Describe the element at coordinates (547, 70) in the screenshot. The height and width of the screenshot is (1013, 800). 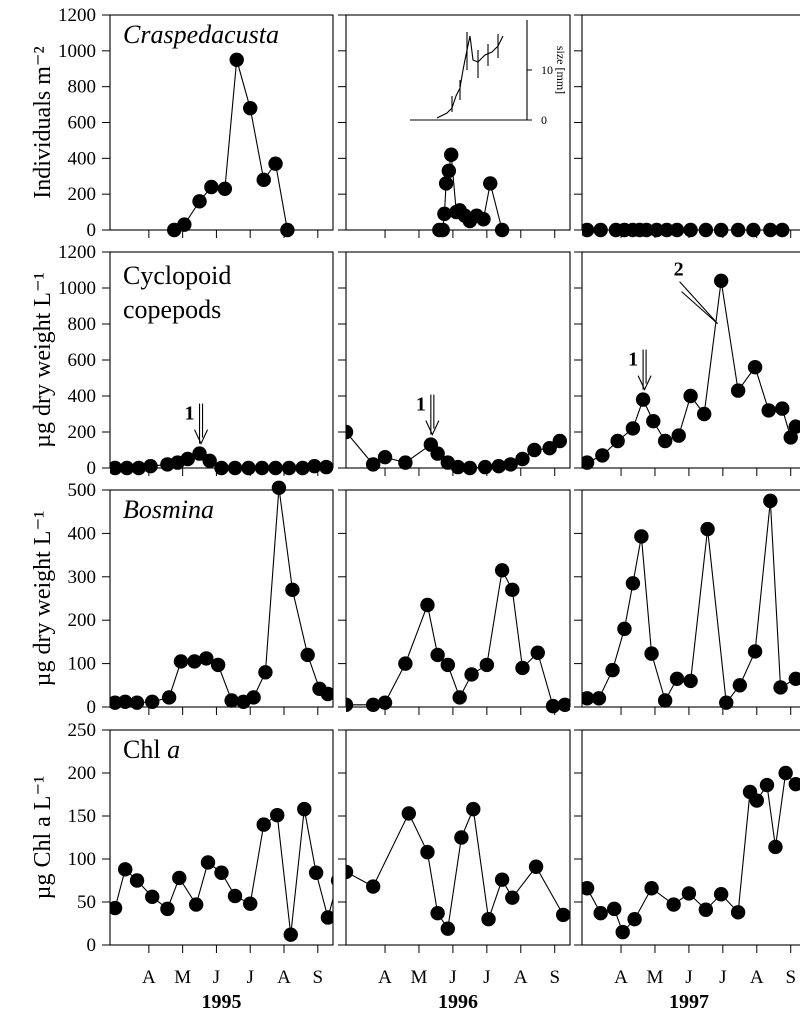
I see `inset-tick-label: 10` at that location.